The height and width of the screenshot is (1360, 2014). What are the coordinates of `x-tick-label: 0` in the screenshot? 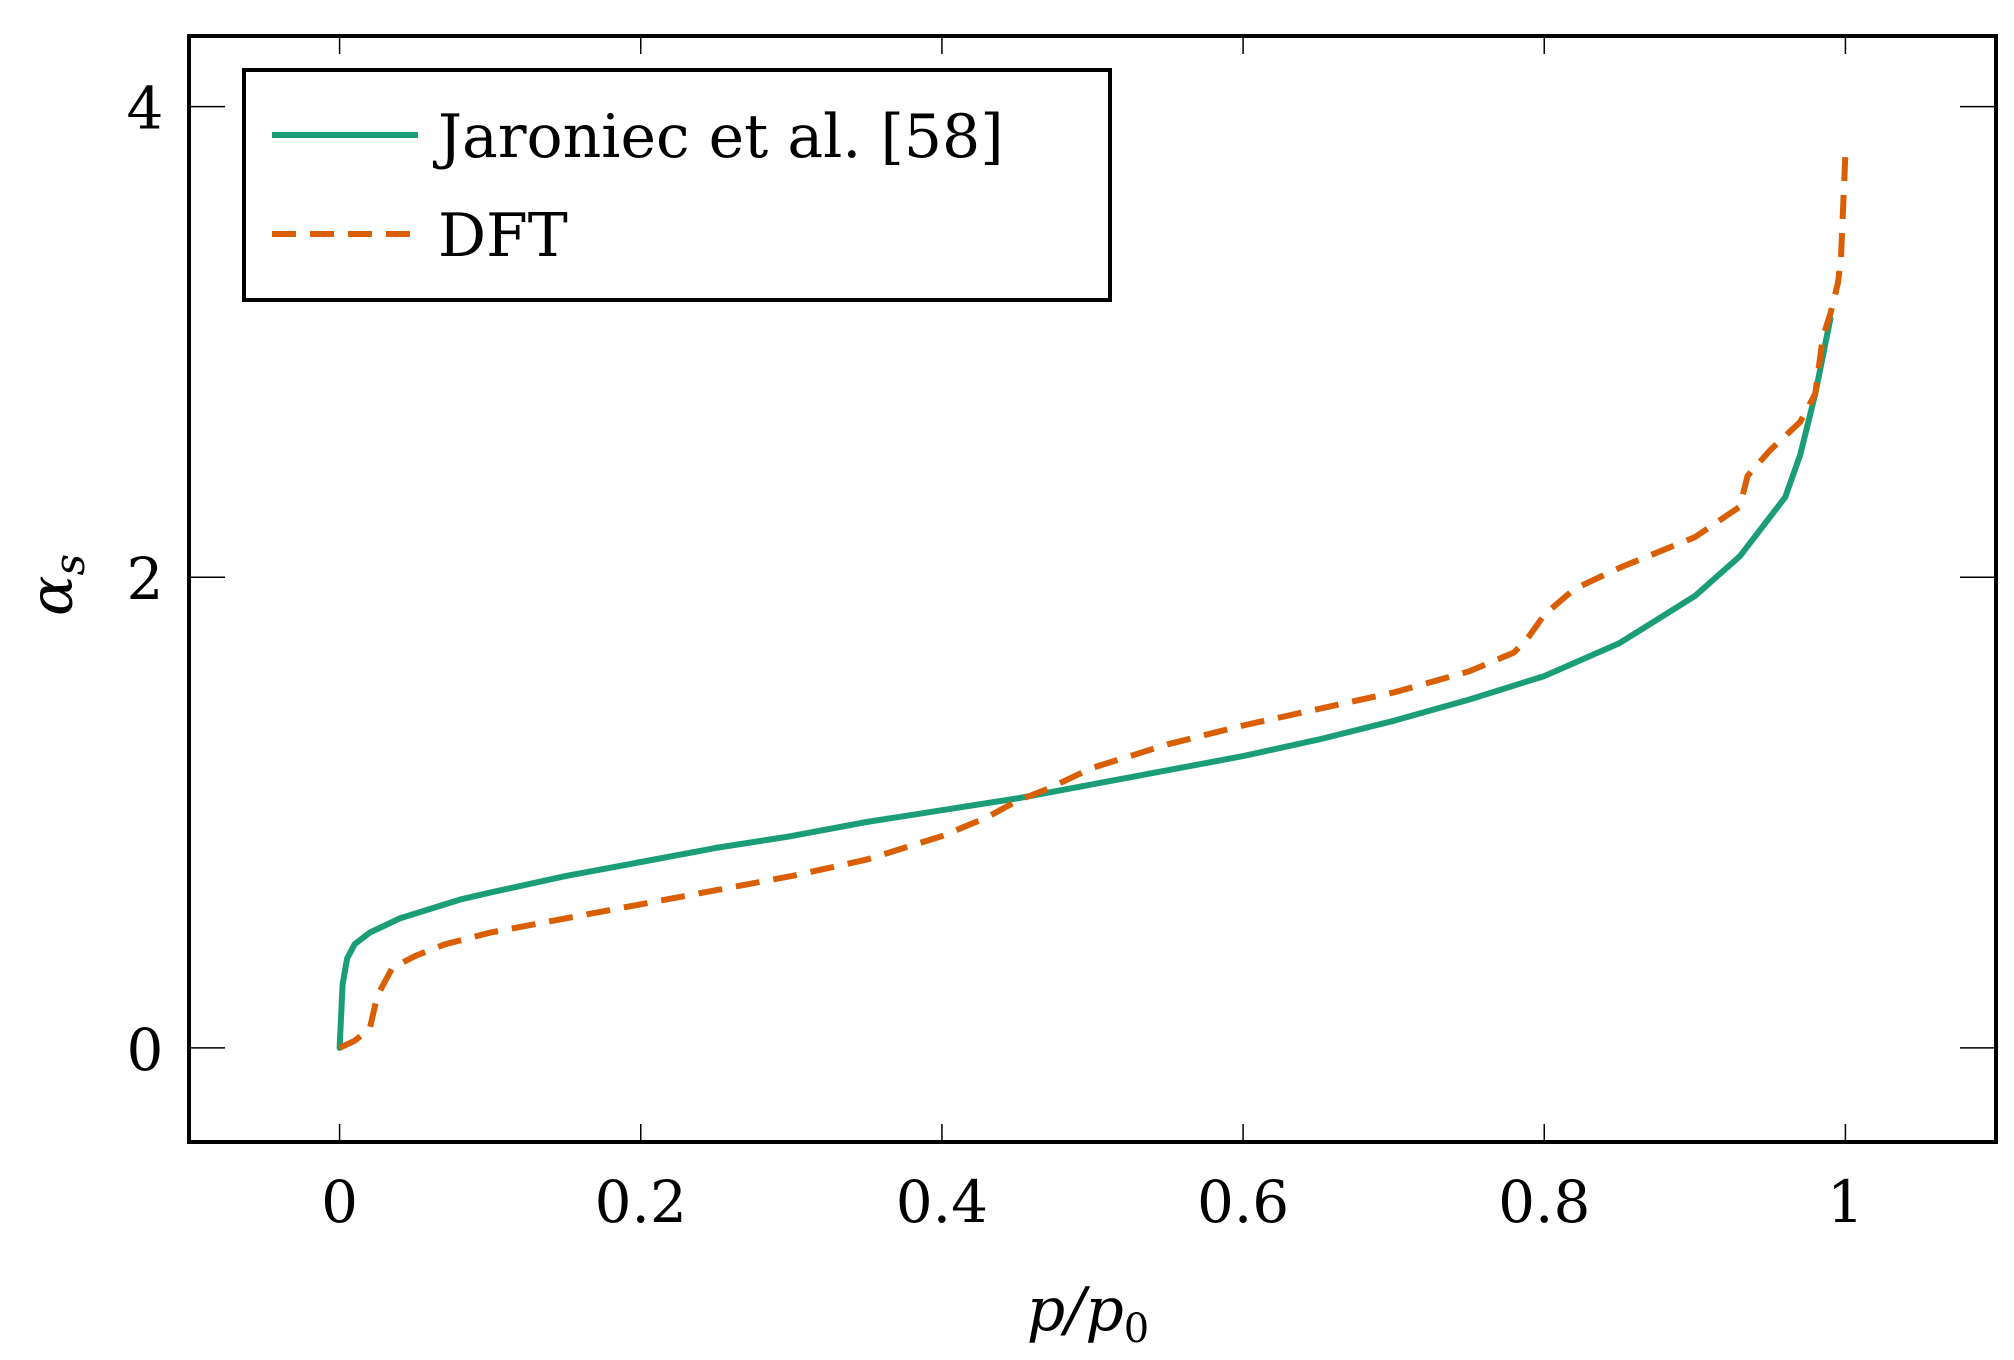 It's located at (339, 1202).